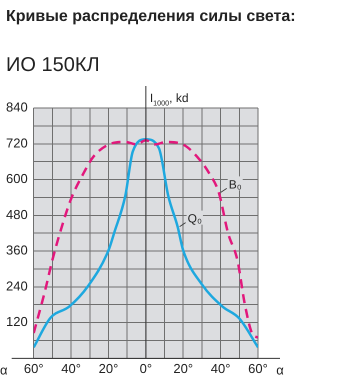 The height and width of the screenshot is (390, 338). What do you see at coordinates (235, 184) in the screenshot?
I see `series-label: B₀` at bounding box center [235, 184].